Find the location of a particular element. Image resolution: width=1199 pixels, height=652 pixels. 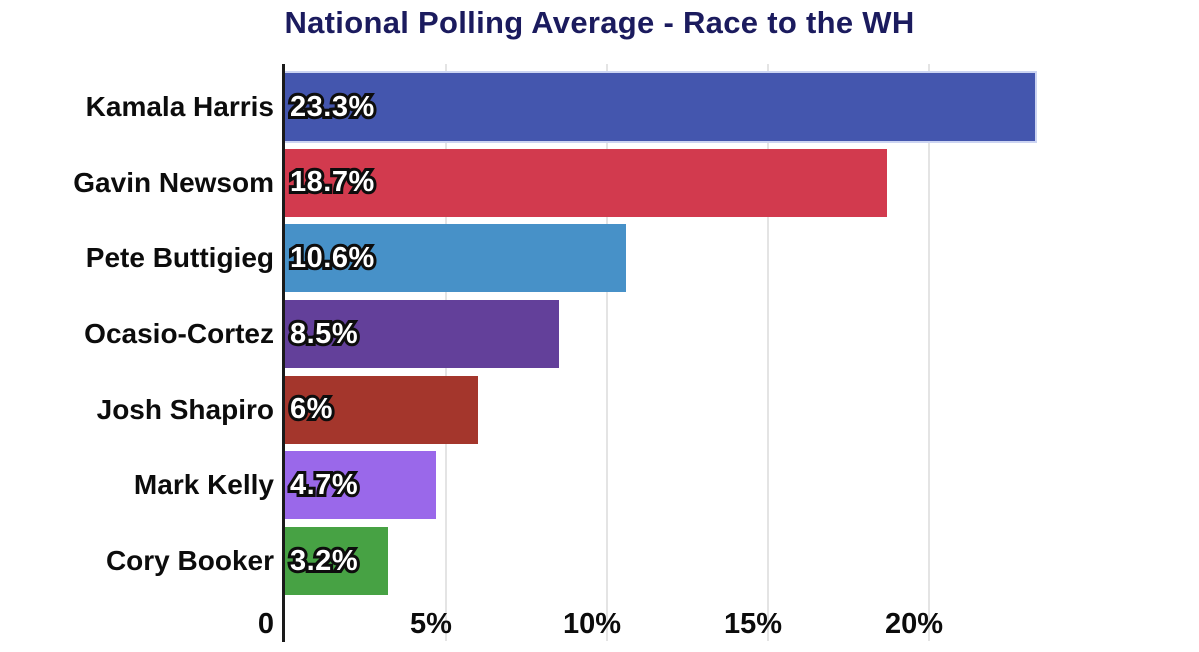

x-tick-15pct: 15% is located at coordinates (753, 624).